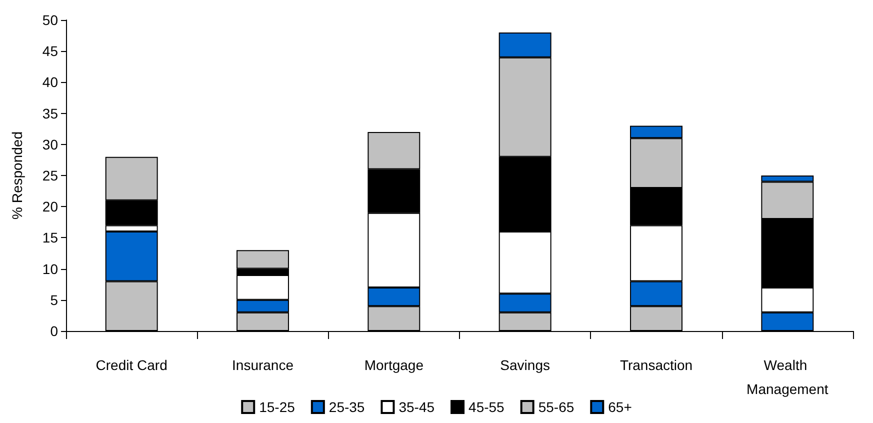 The width and height of the screenshot is (873, 423). Describe the element at coordinates (620, 407) in the screenshot. I see `legend-label: 65+` at that location.